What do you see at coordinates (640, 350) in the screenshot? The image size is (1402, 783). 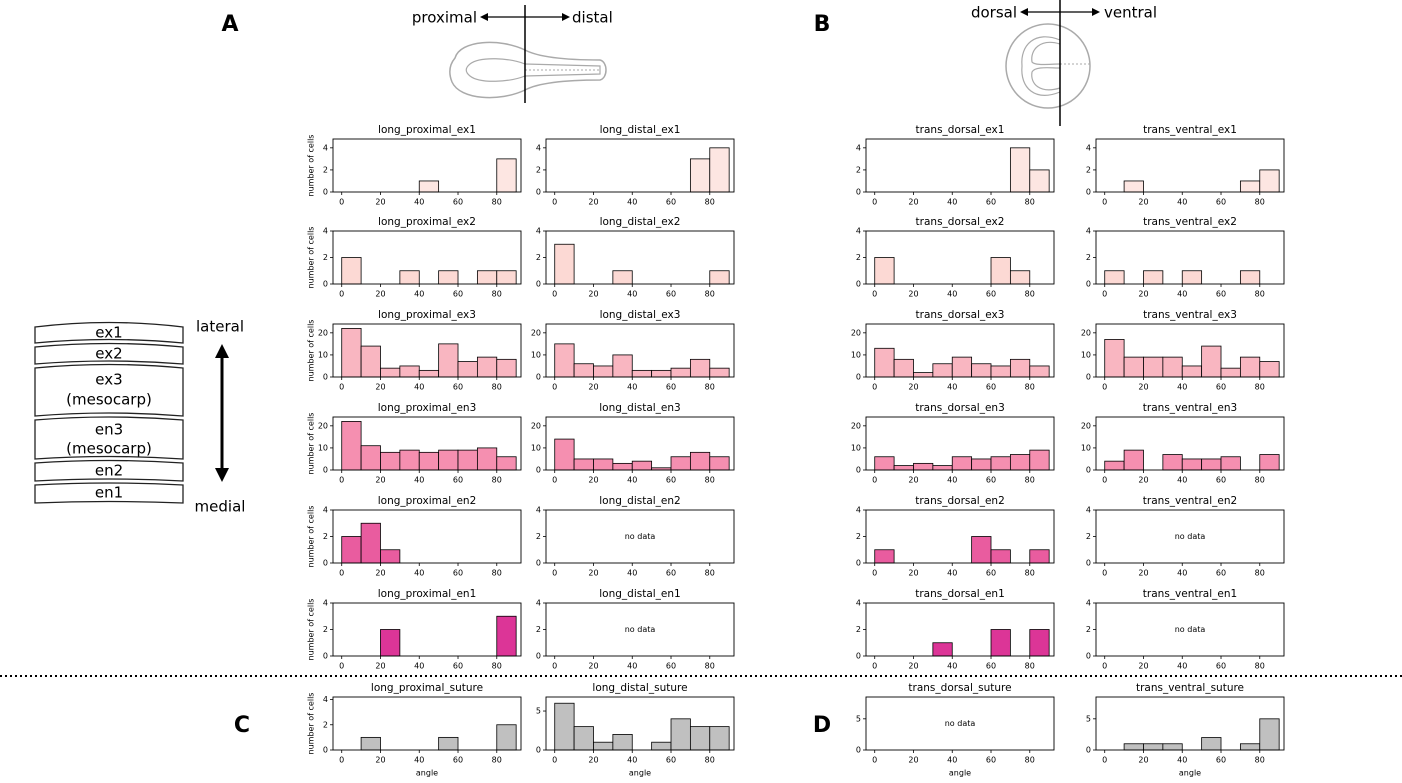 I see `plot-frame` at bounding box center [640, 350].